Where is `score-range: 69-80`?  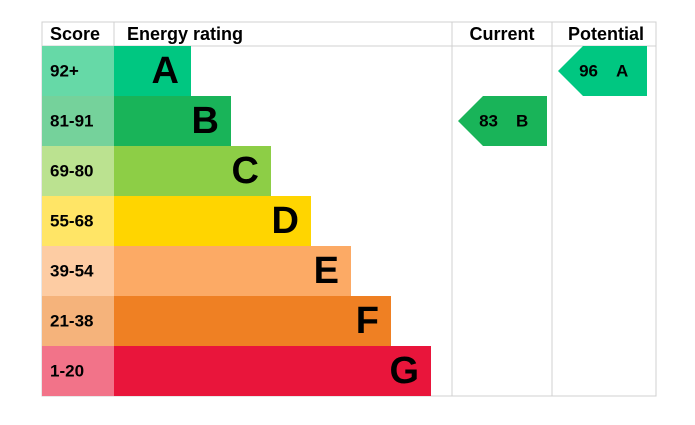
score-range: 69-80 is located at coordinates (71, 170).